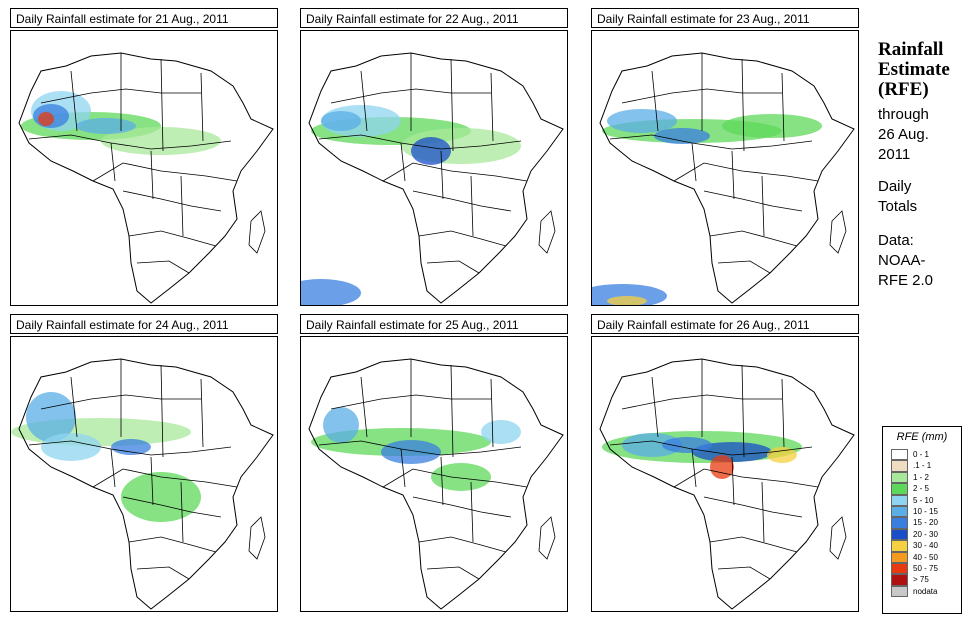 This screenshot has height=626, width=967. Describe the element at coordinates (921, 454) in the screenshot. I see `legend-label: 0 - 1` at that location.